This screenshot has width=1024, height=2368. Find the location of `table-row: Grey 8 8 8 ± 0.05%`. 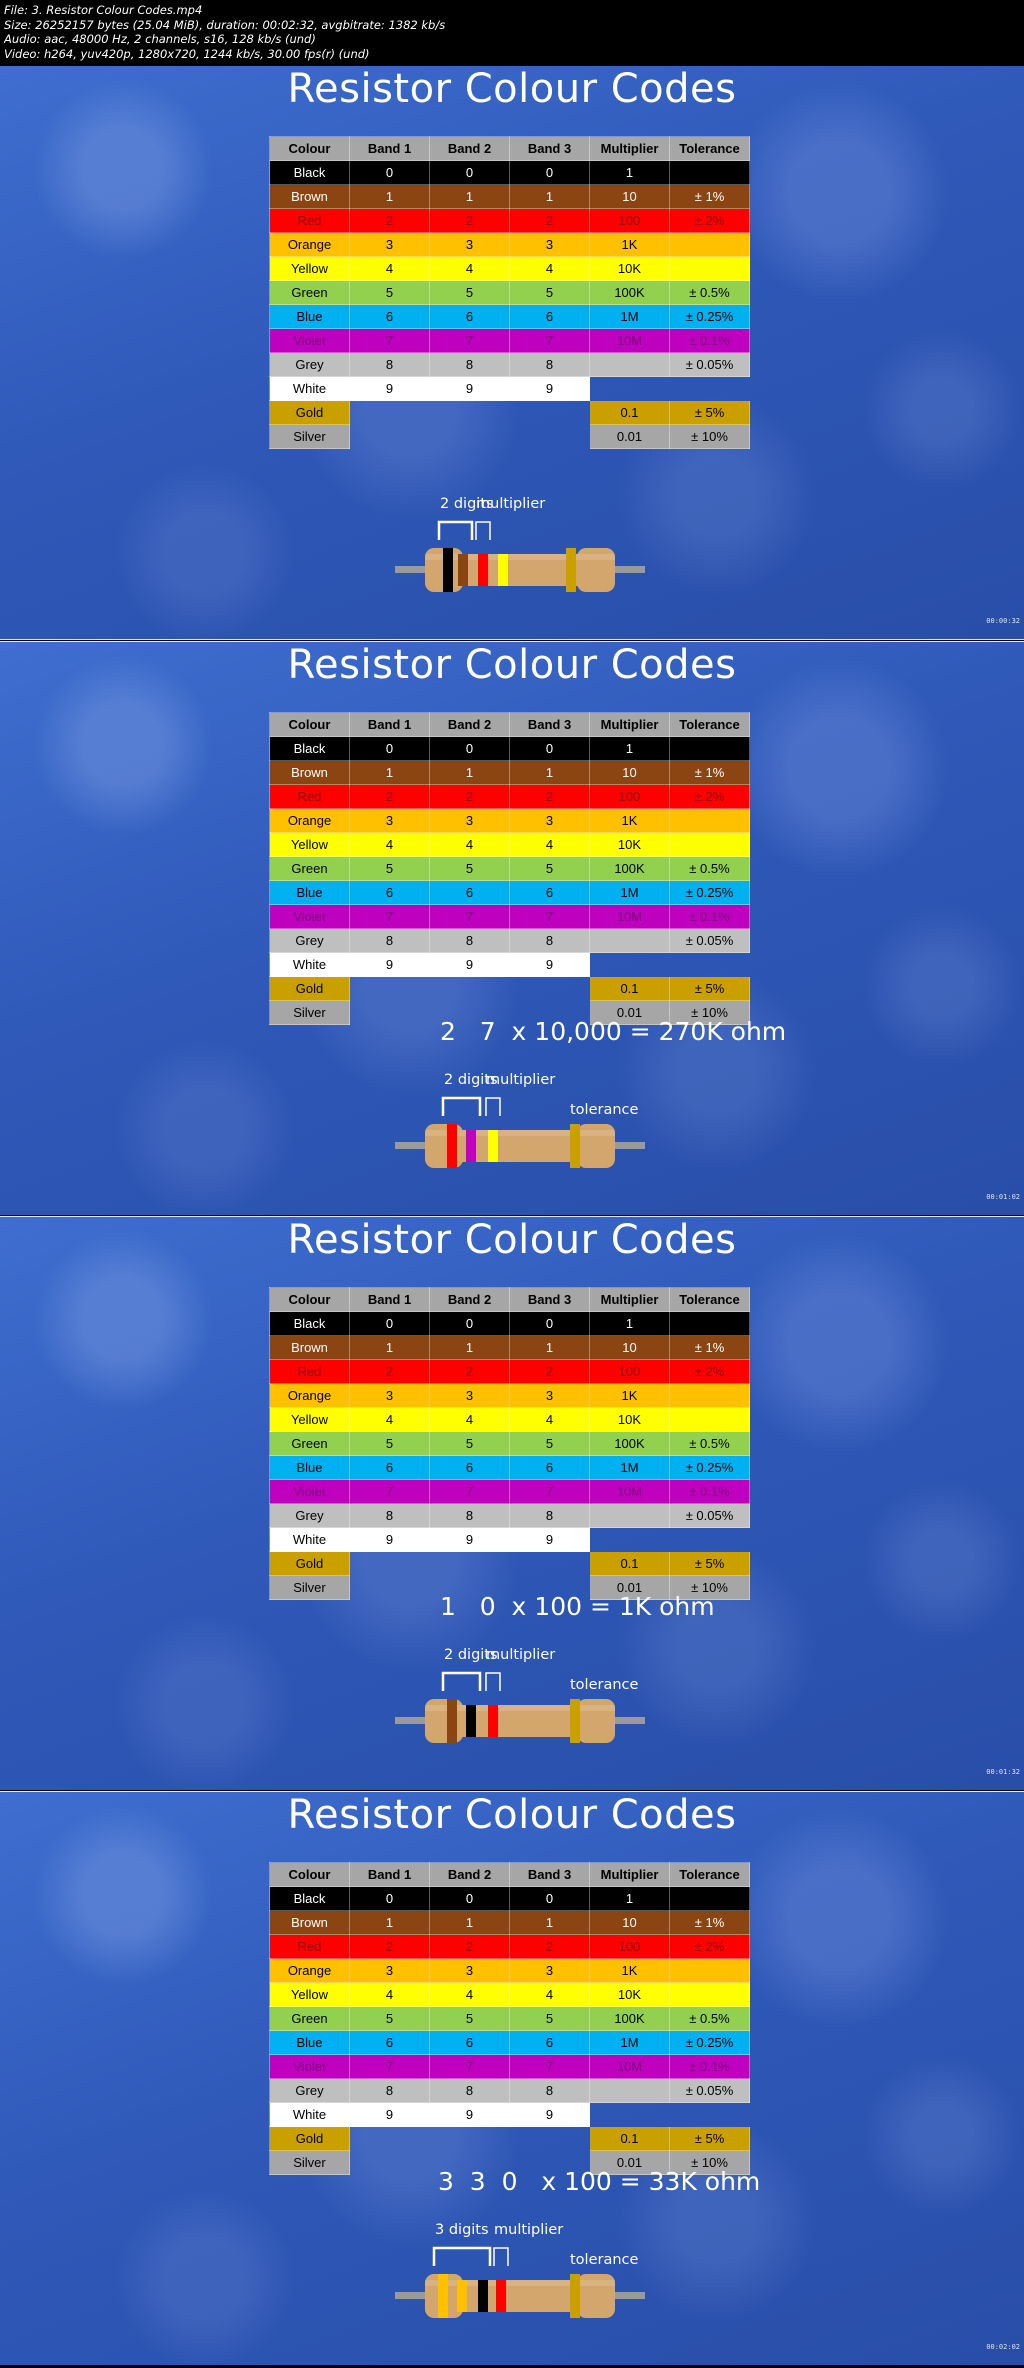

table-row: Grey 8 8 8 ± 0.05% is located at coordinates (509, 2090).